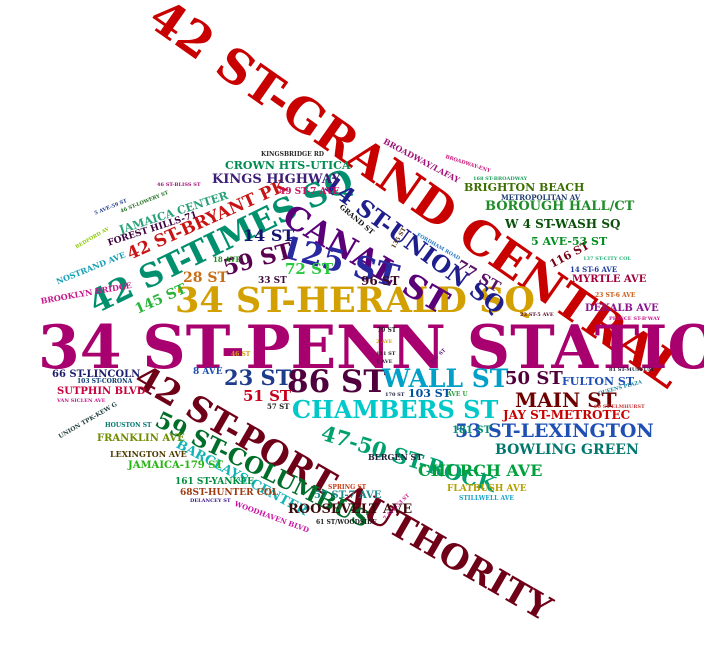 This screenshot has width=704, height=646. Describe the element at coordinates (350, 509) in the screenshot. I see `word-roosevelt-ave: ROOSEVELT AVE` at that location.